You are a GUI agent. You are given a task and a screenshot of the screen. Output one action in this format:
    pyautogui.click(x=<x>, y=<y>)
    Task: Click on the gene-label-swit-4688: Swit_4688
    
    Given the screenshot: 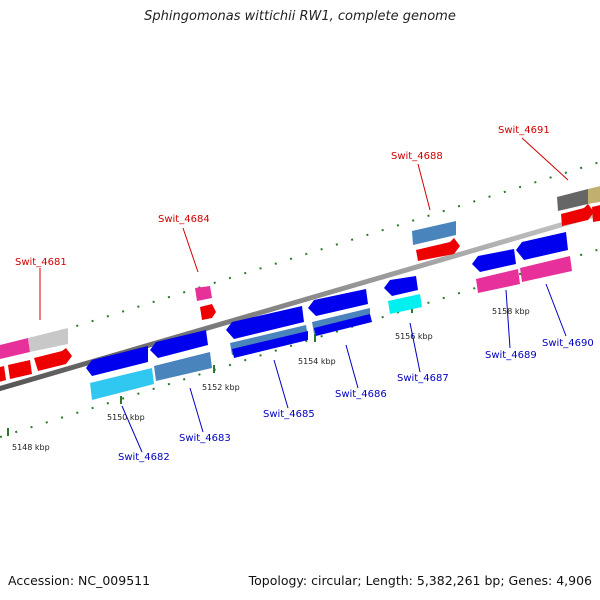 What is the action you would take?
    pyautogui.click(x=417, y=156)
    